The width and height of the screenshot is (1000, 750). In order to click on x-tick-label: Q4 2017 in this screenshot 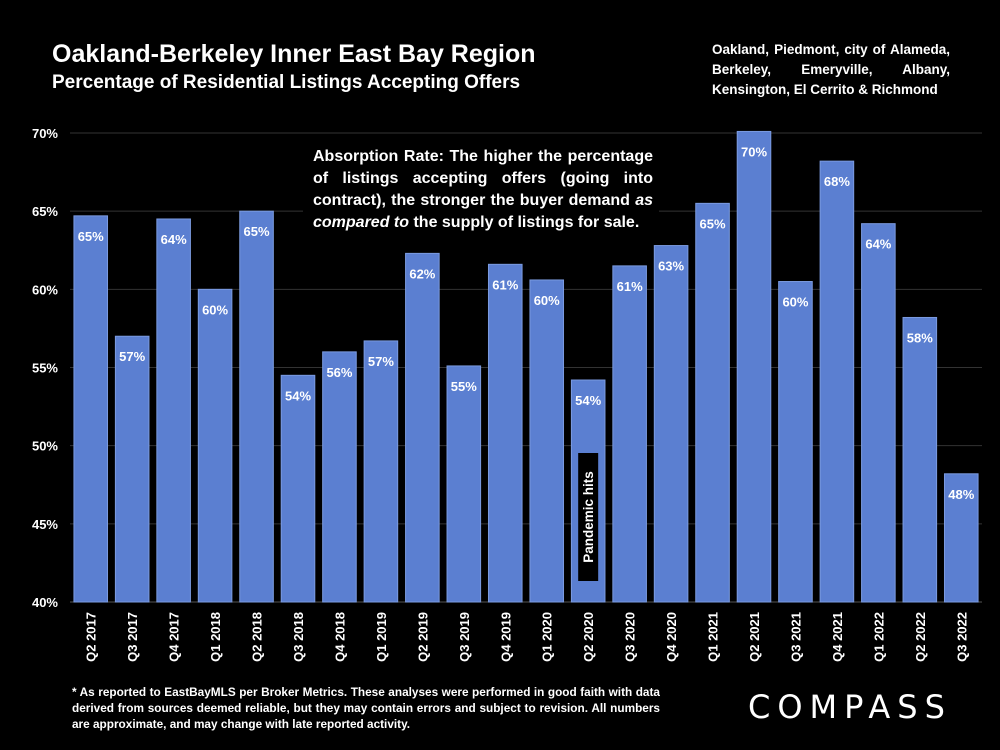, I will do `click(174, 637)`.